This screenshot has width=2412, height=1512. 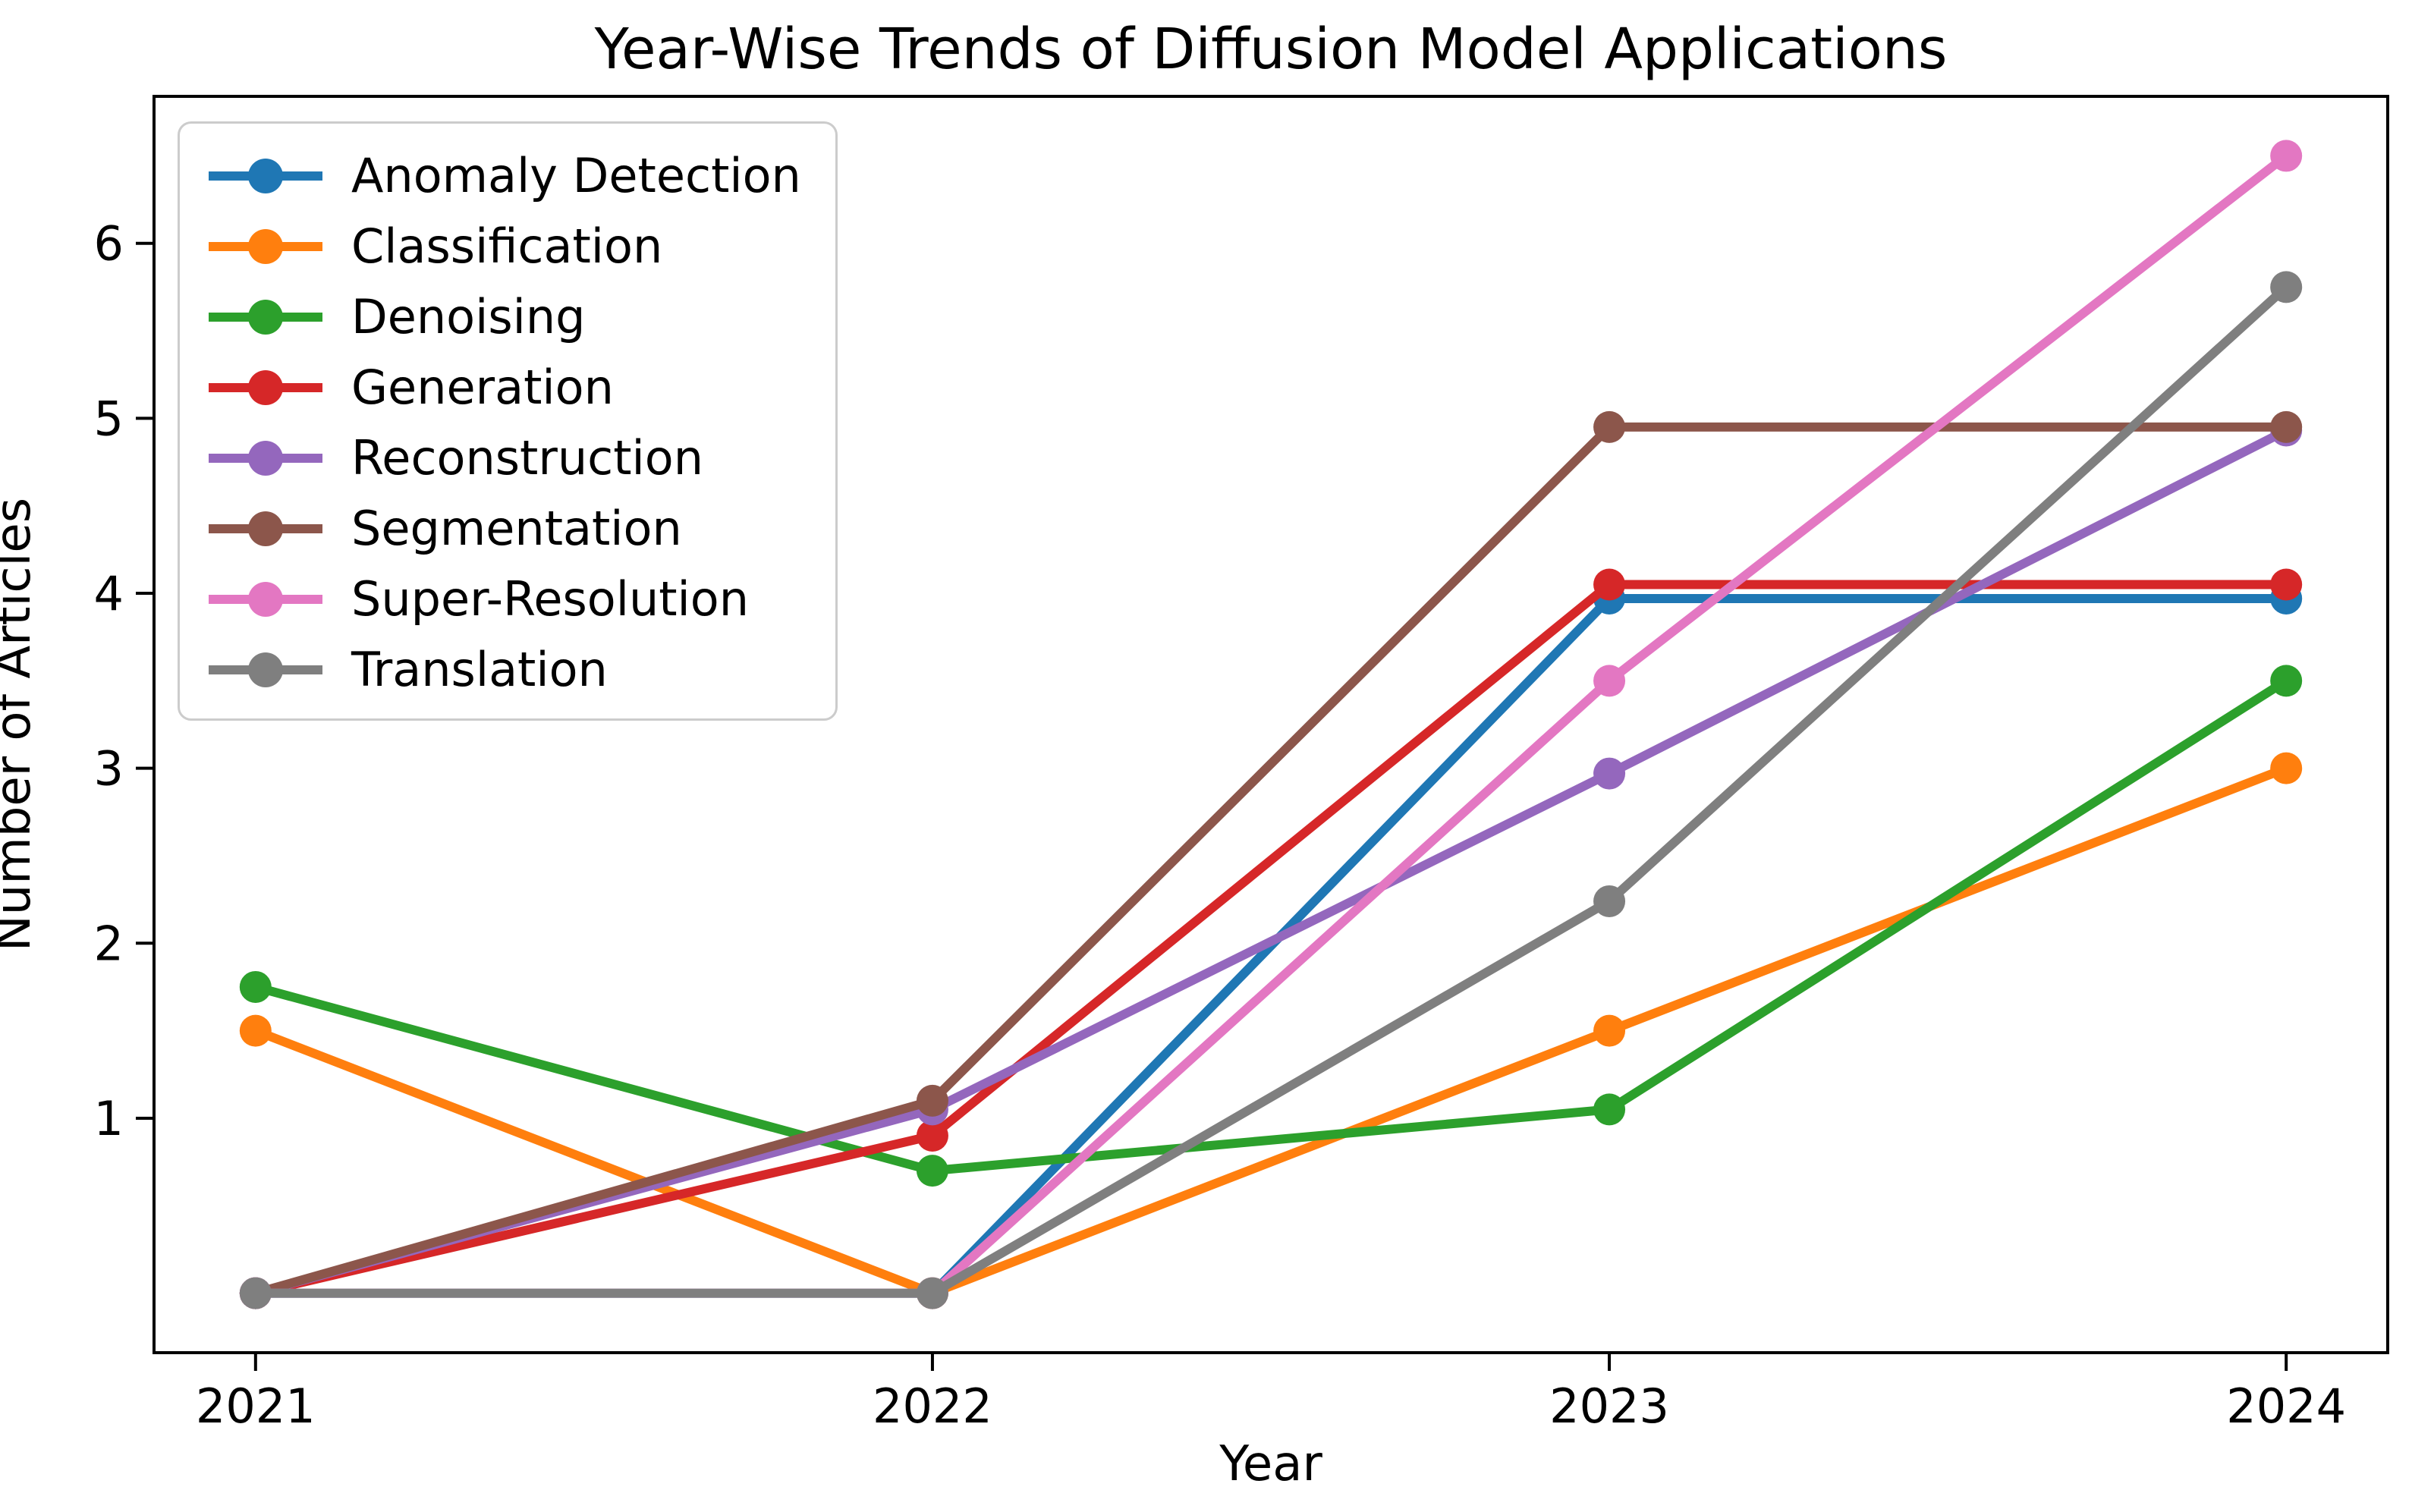 What do you see at coordinates (1610, 1109) in the screenshot?
I see `data-point-denoising-2023` at bounding box center [1610, 1109].